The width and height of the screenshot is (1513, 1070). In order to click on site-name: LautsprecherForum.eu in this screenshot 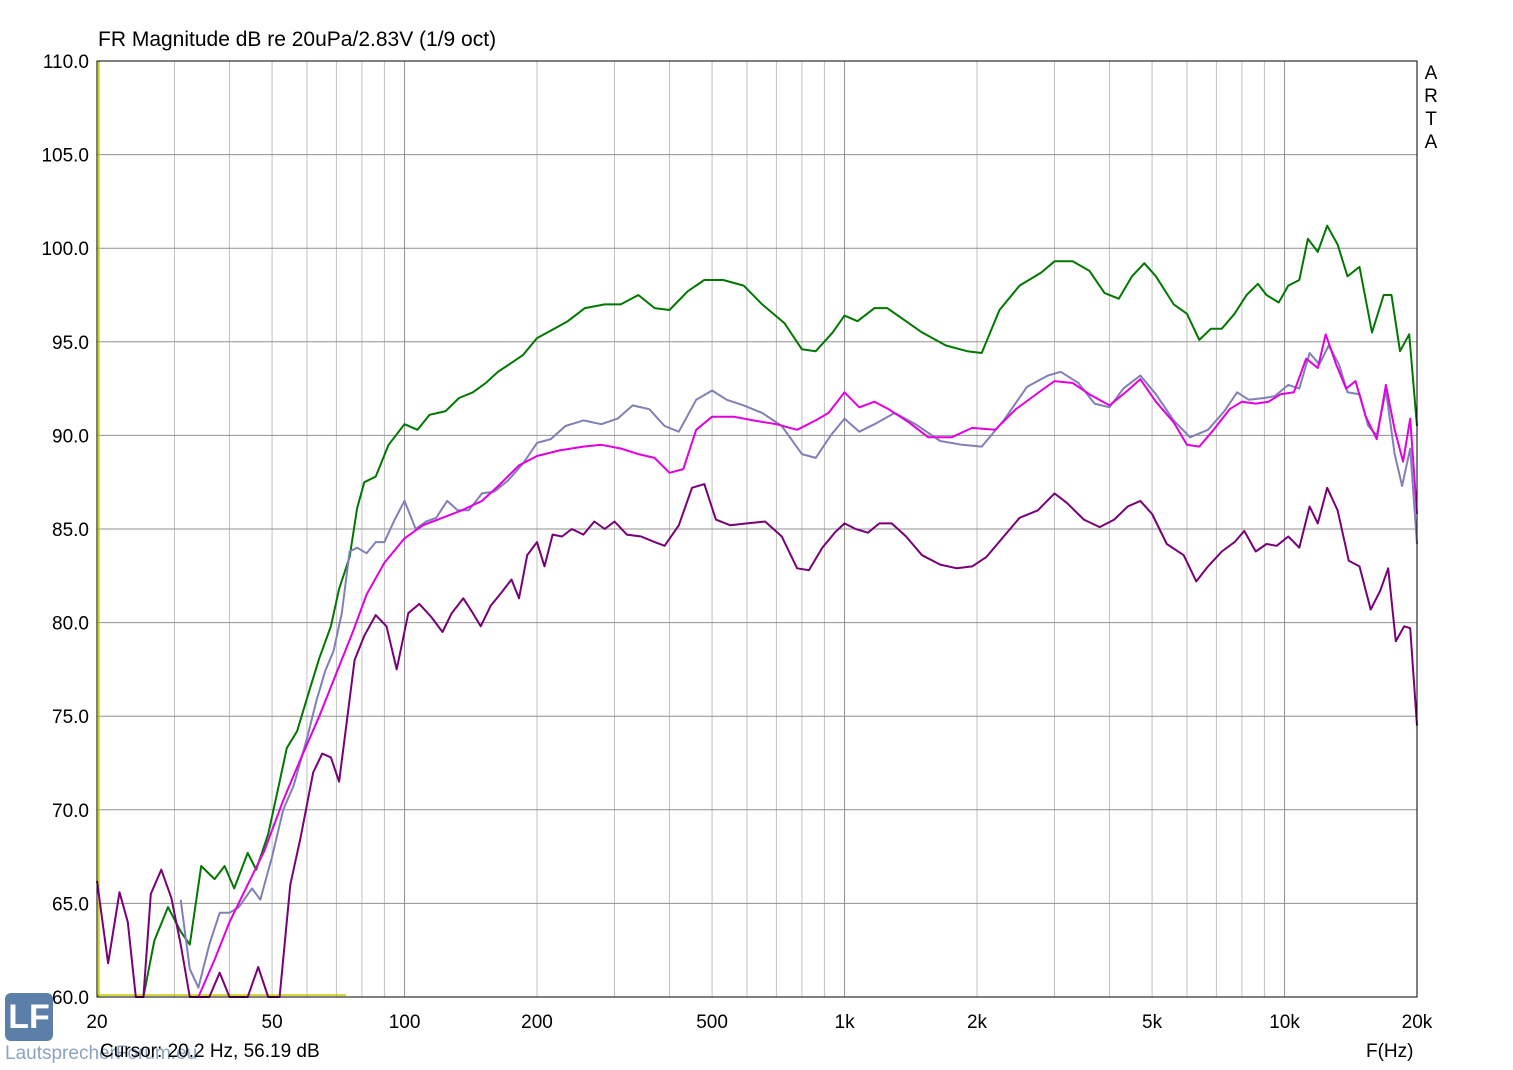, I will do `click(101, 1053)`.